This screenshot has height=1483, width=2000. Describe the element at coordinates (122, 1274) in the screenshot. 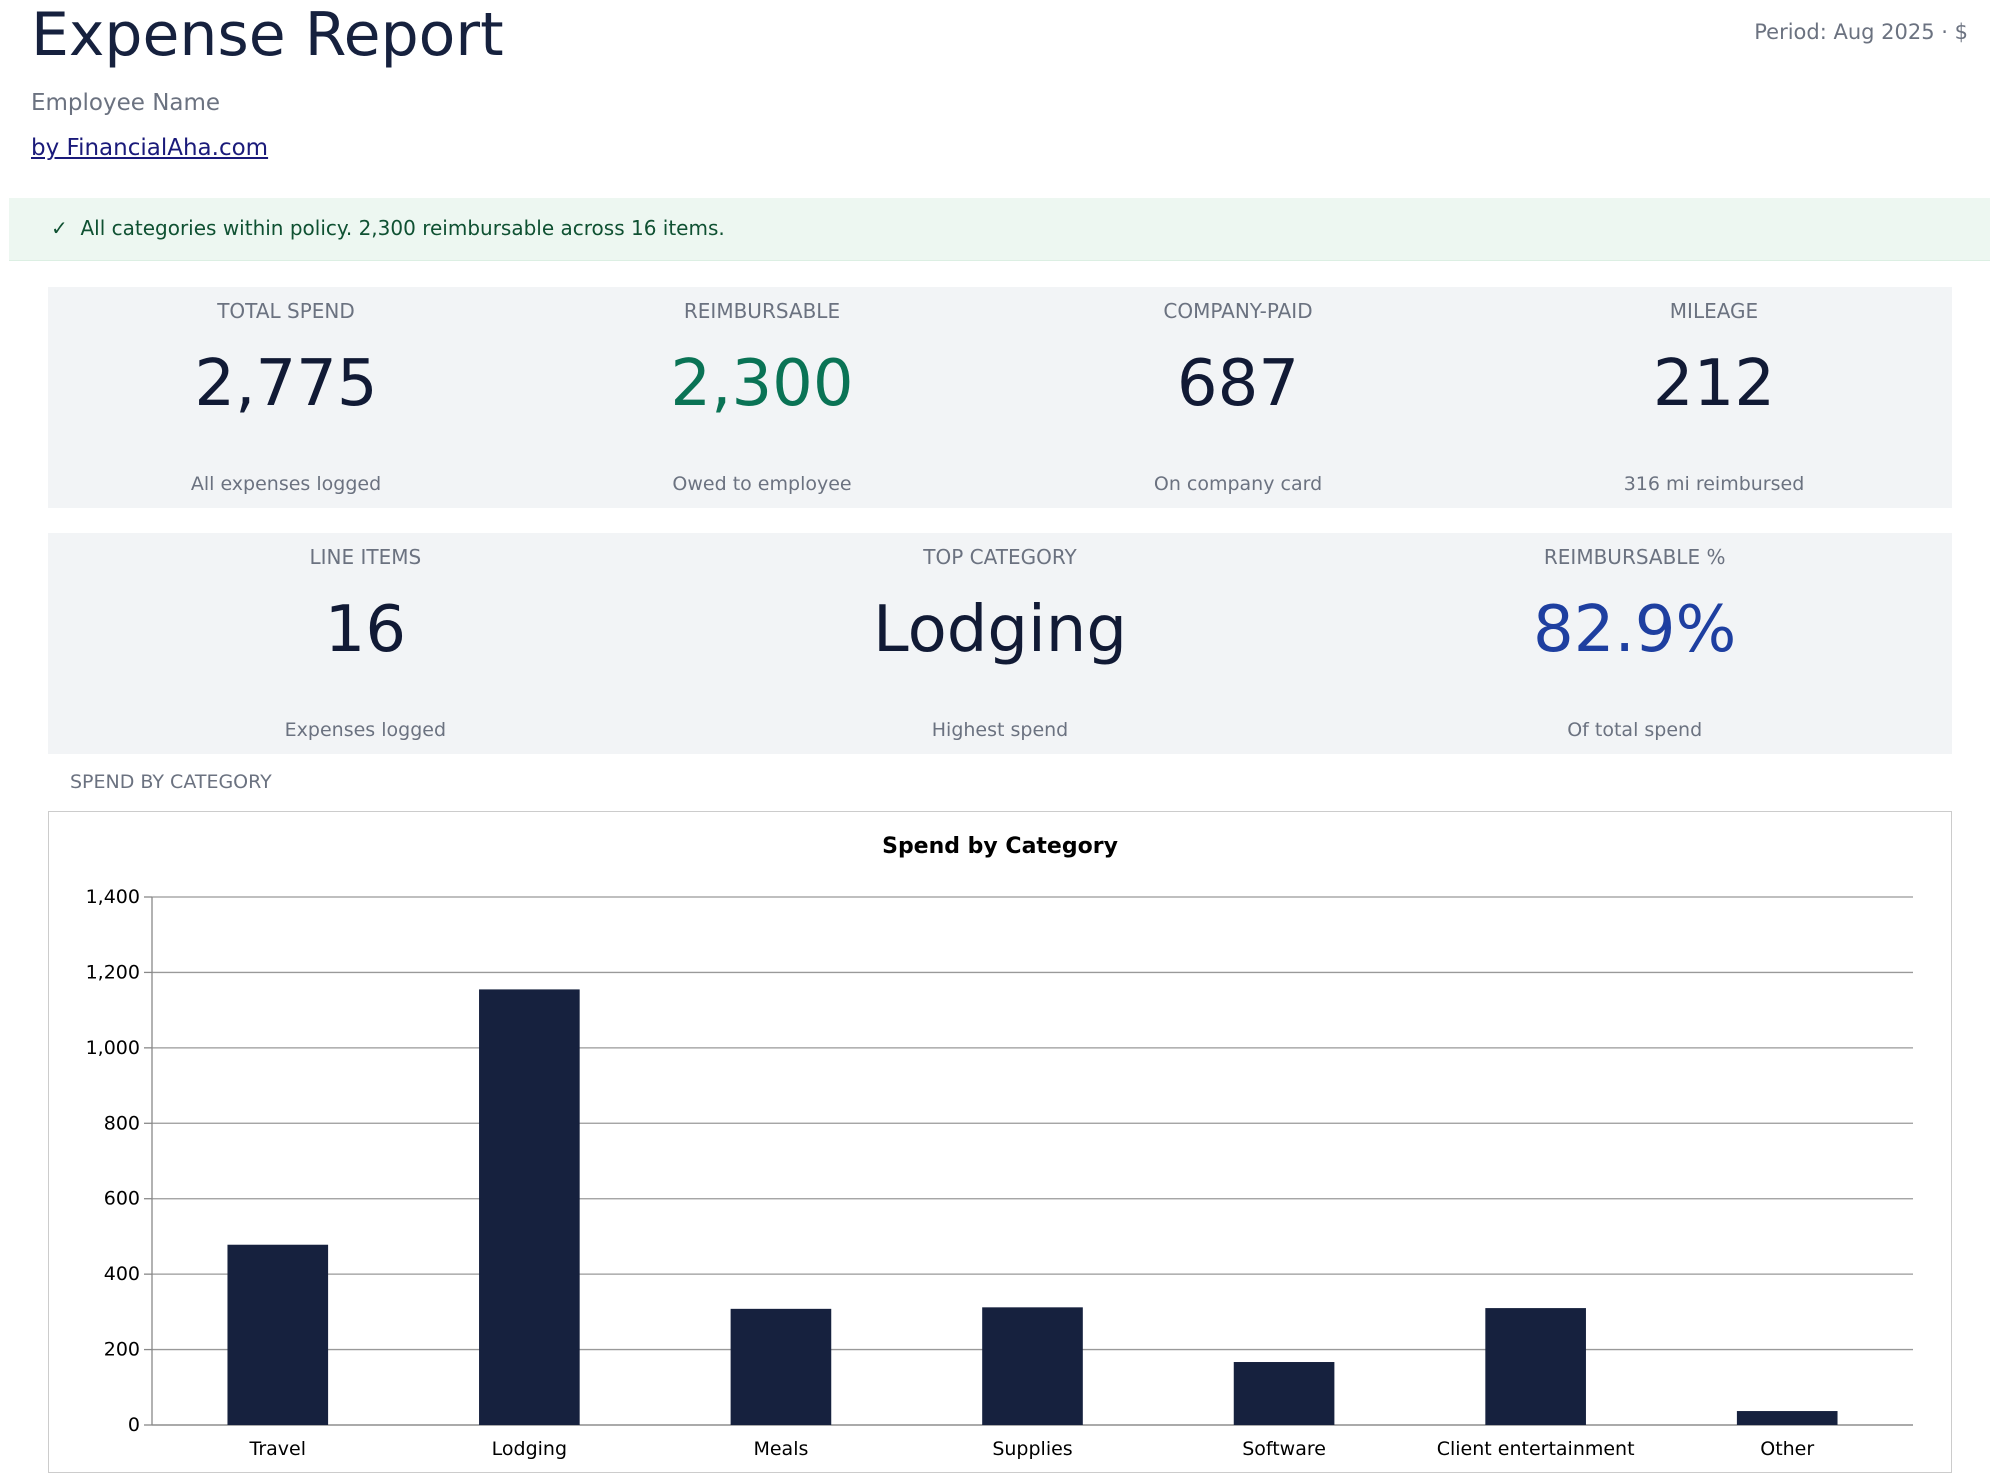

I see `y-tick-label: 400` at that location.